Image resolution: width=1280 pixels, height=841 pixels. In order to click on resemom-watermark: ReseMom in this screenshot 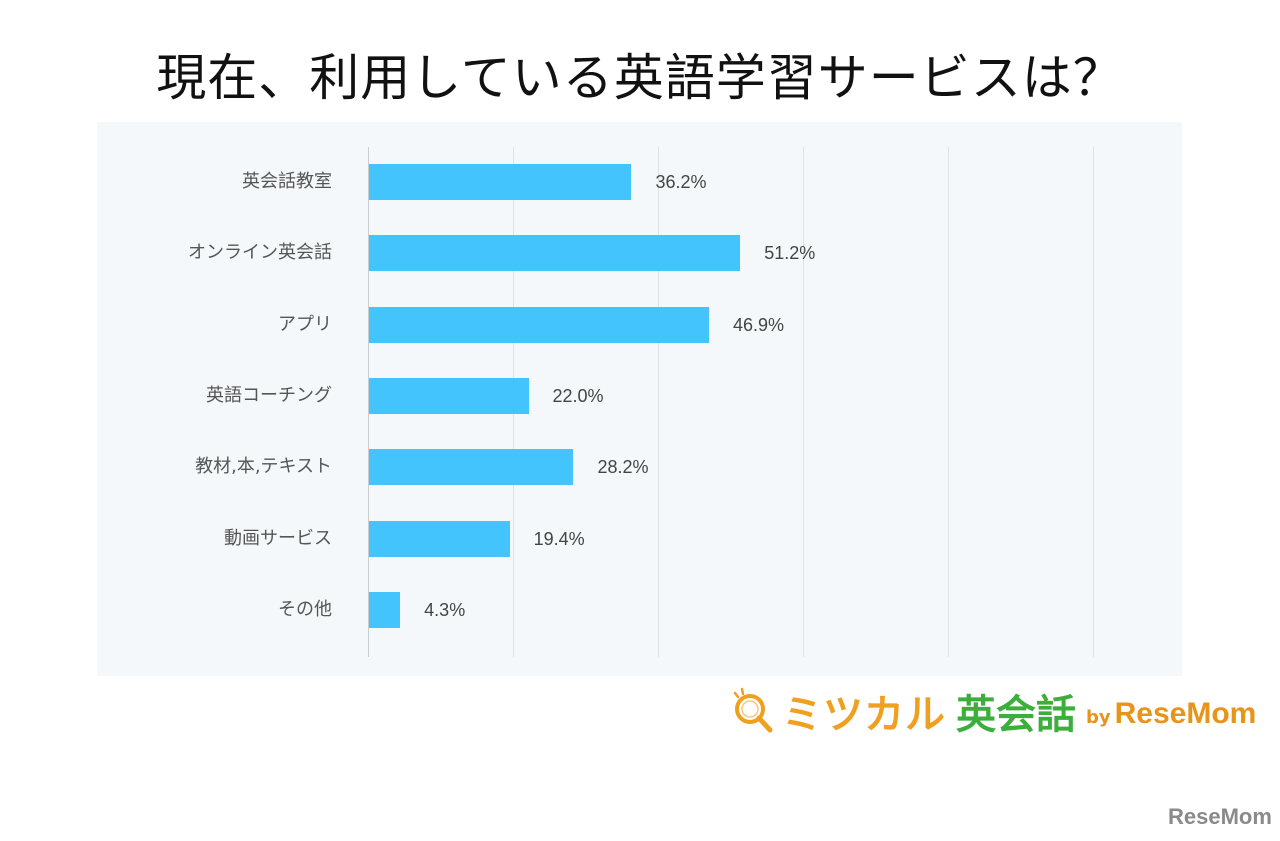, I will do `click(1220, 816)`.